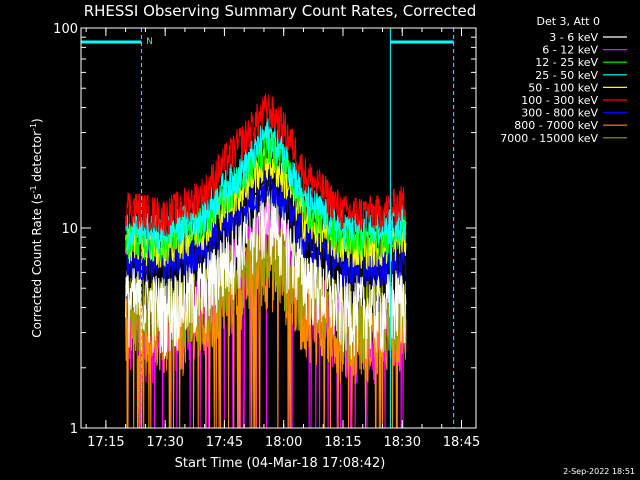  What do you see at coordinates (573, 37) in the screenshot?
I see `legend-label-0: 3 - 6 keV` at bounding box center [573, 37].